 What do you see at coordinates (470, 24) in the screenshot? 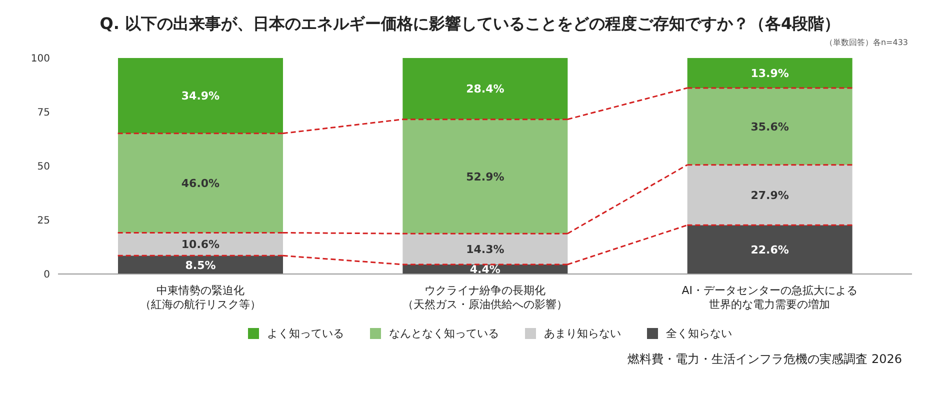
I see `chart-title: Q. 以下の出来事が、日本のエネルギー価格に影響していることをどの程度ご存知ですか？（各4段階）` at bounding box center [470, 24].